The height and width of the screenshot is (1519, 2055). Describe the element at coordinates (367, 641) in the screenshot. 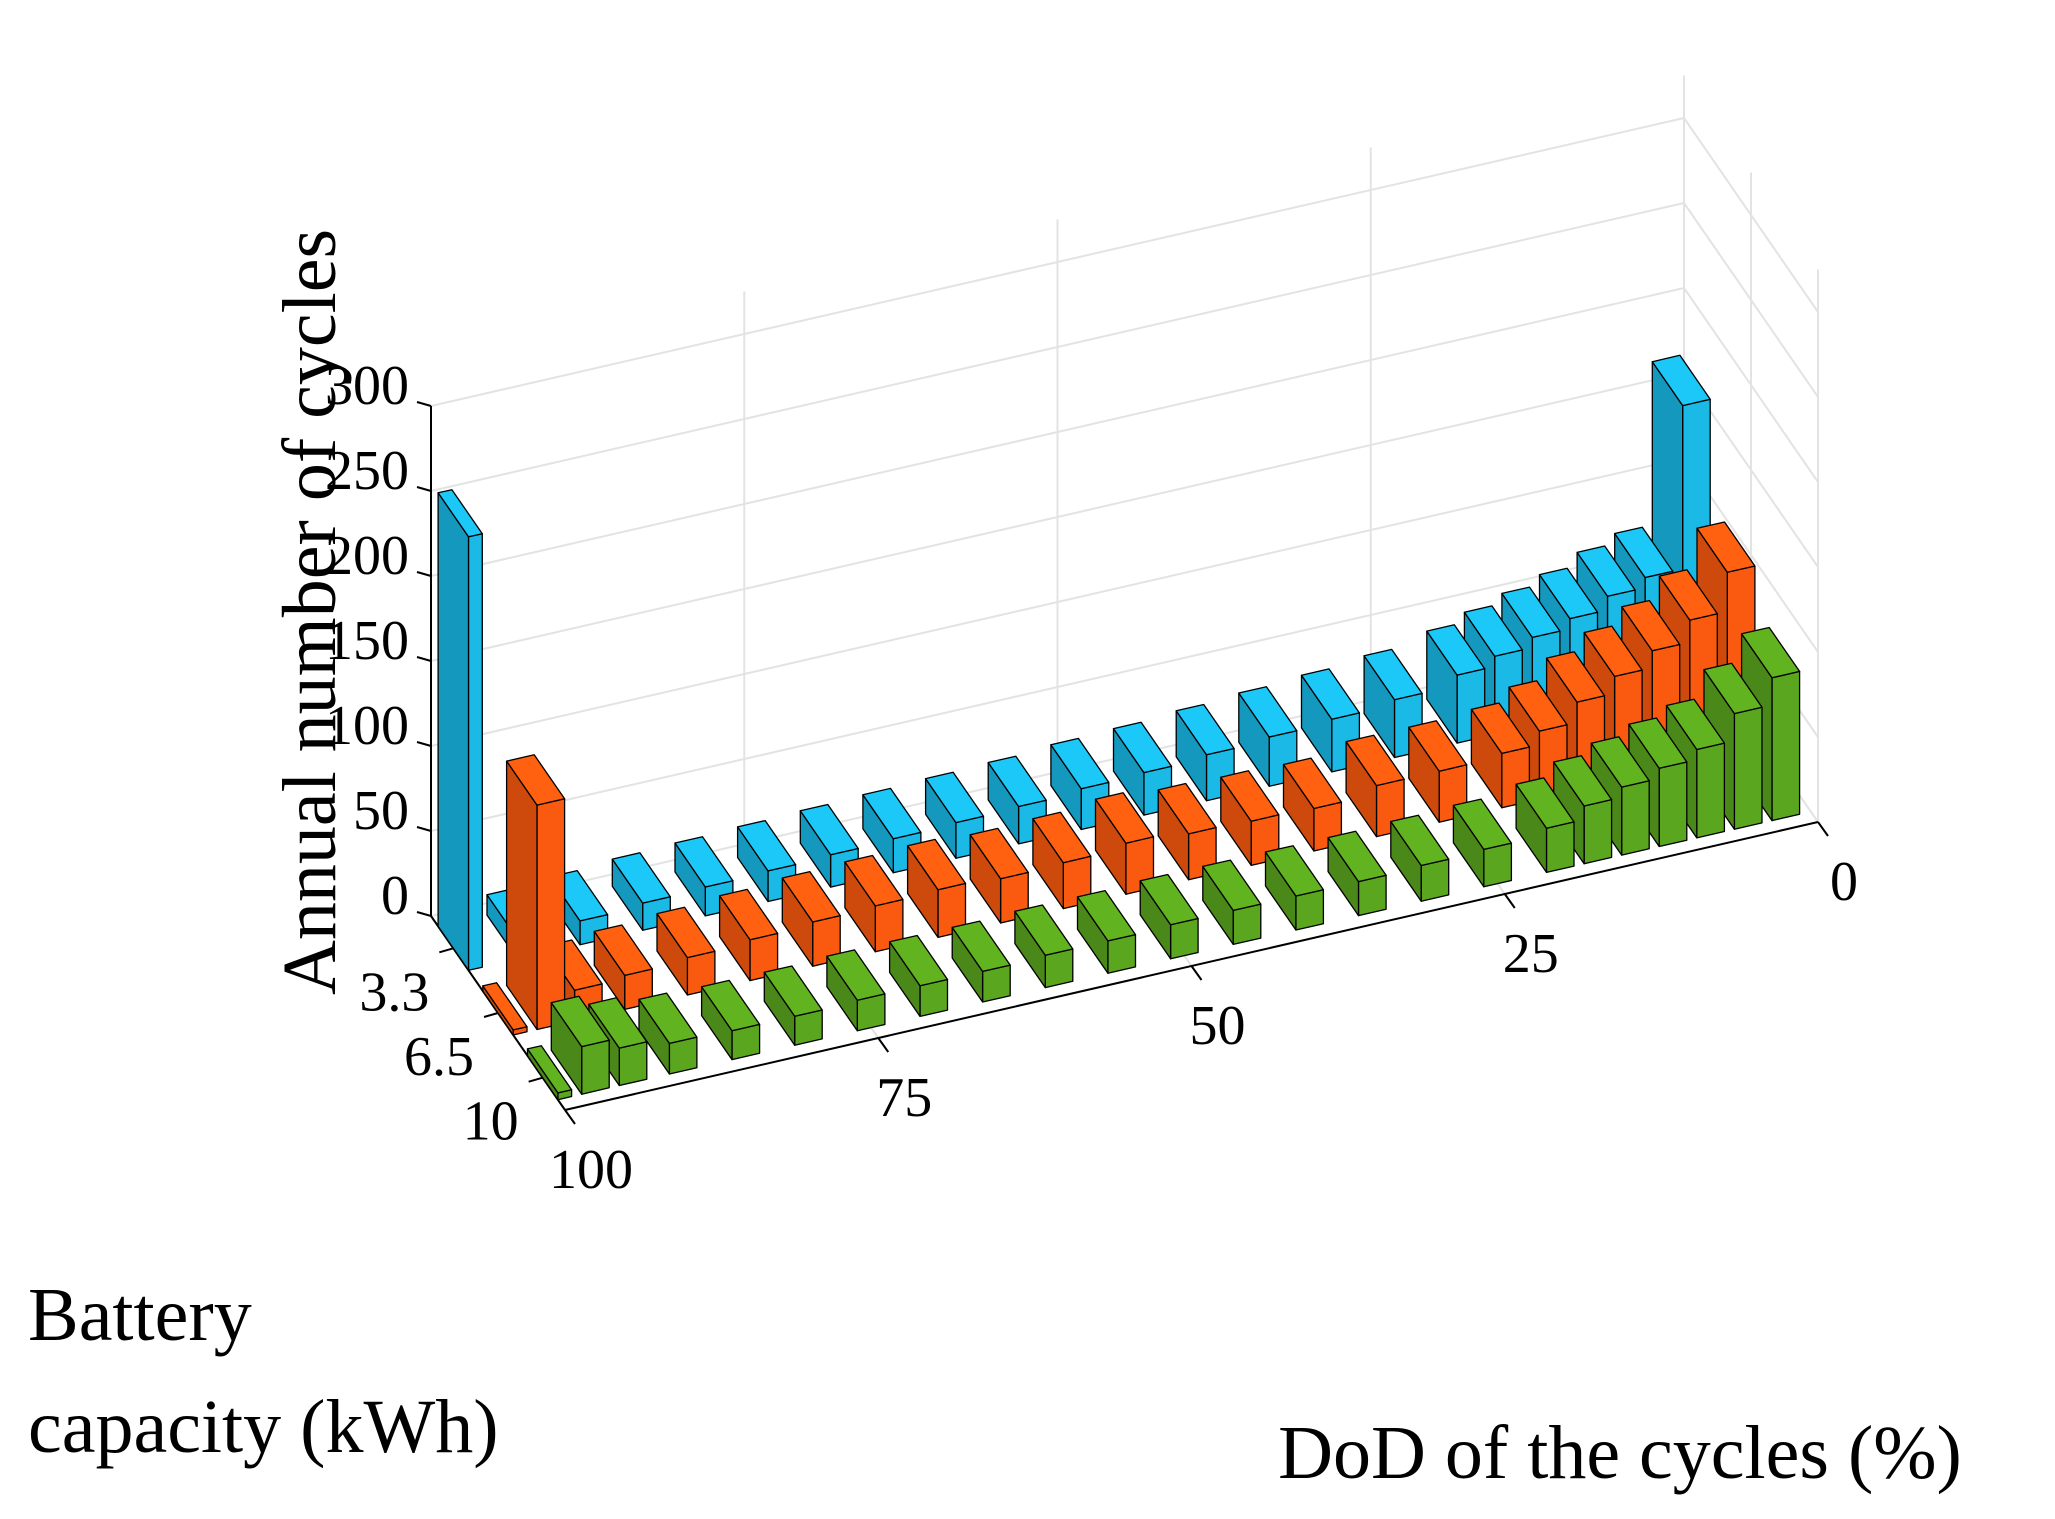

I see `z-tick-label: 150` at that location.